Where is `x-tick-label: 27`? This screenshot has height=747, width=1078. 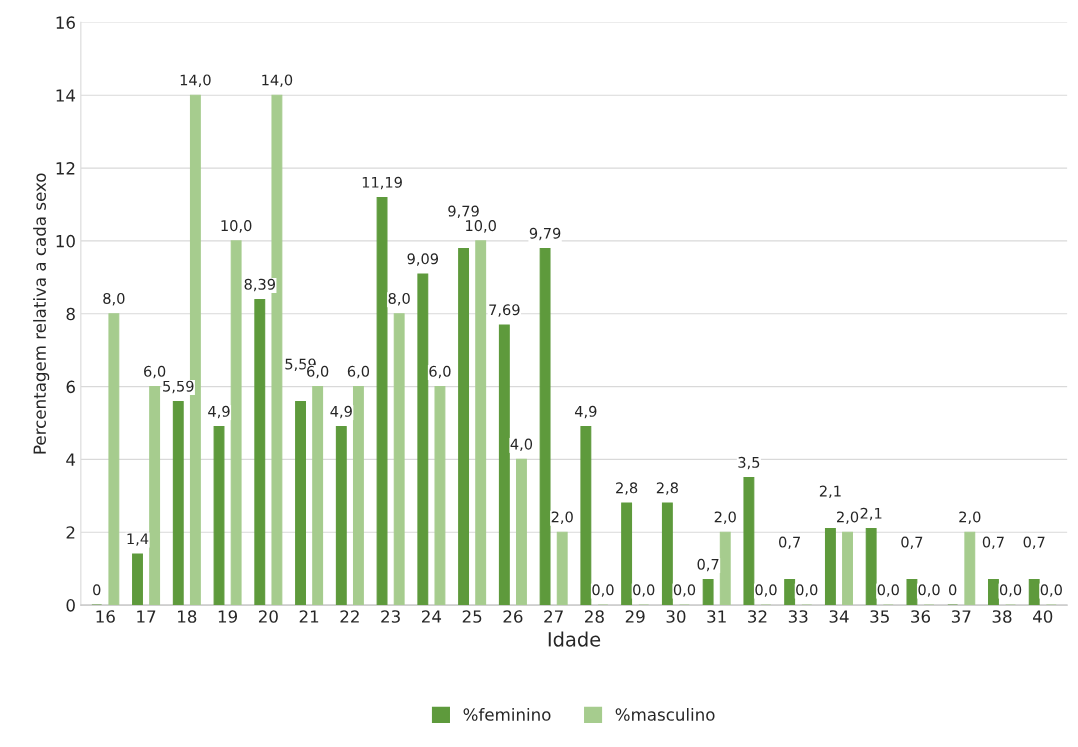
x-tick-label: 27 is located at coordinates (553, 616).